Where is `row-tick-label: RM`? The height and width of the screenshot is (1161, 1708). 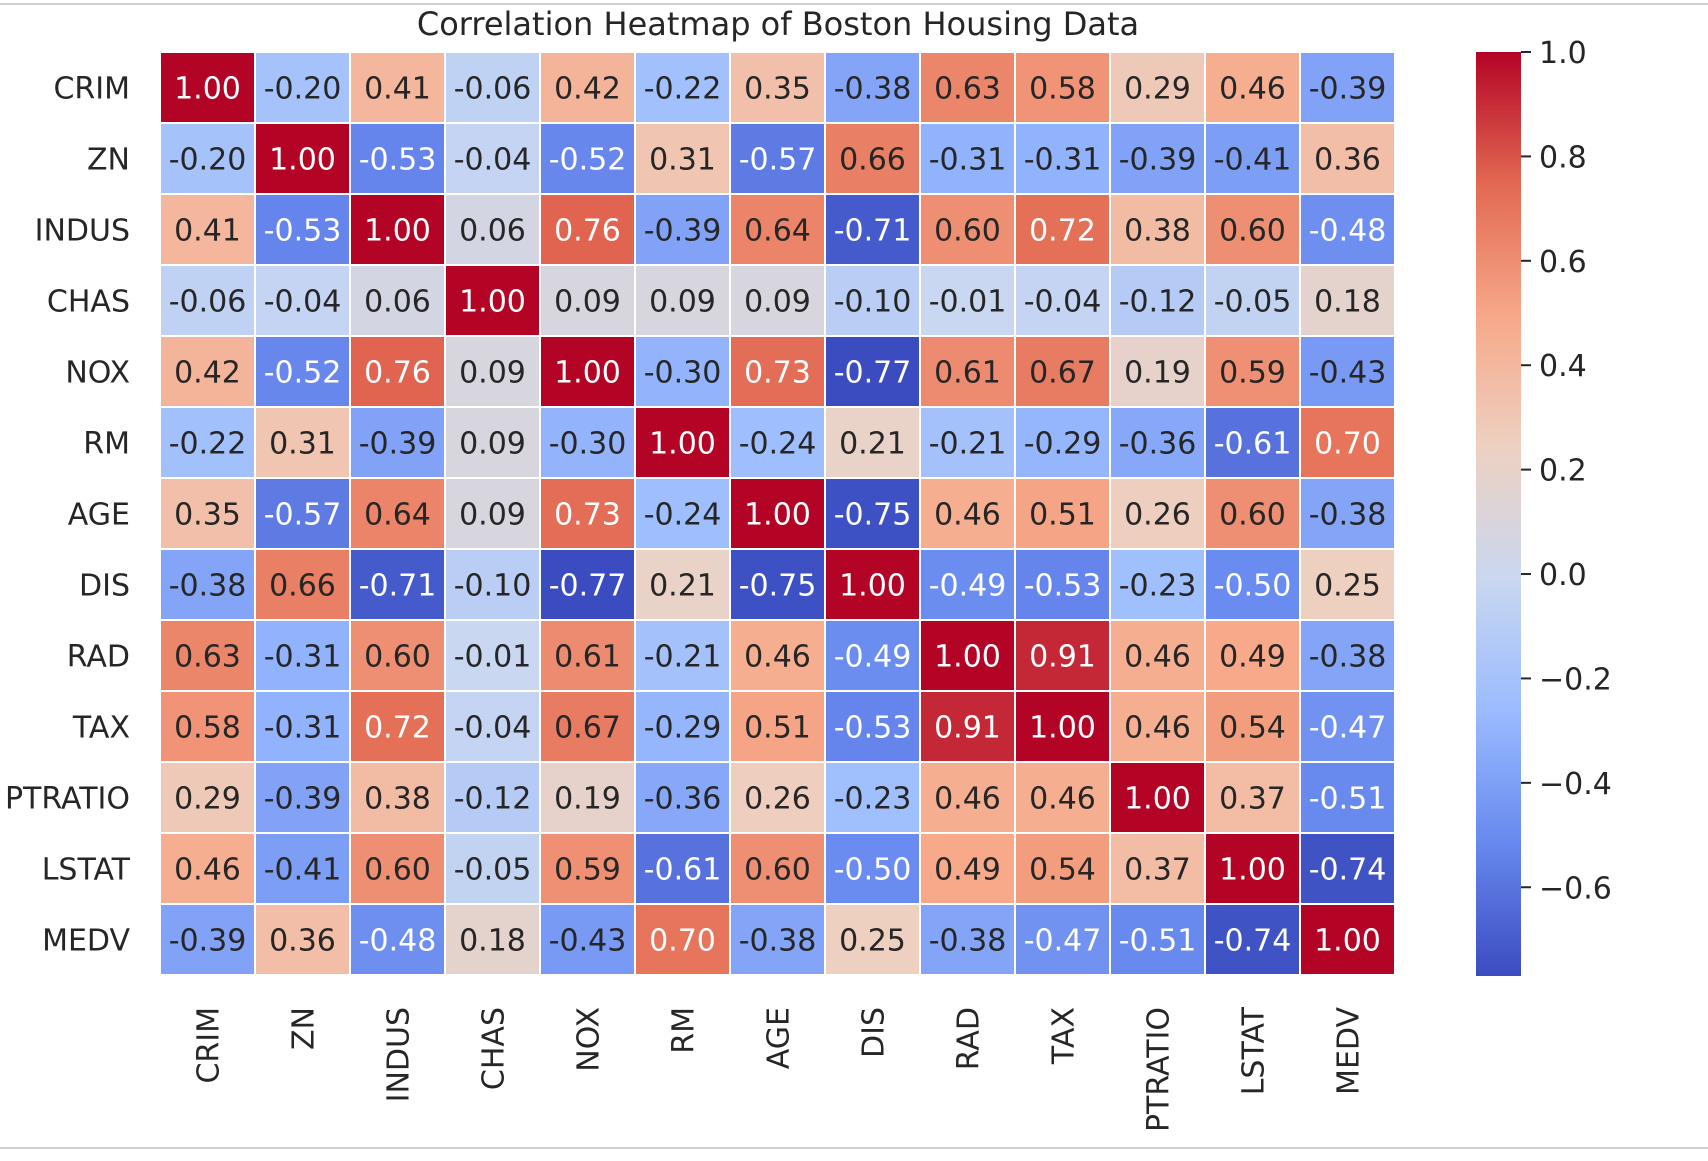 row-tick-label: RM is located at coordinates (106, 444).